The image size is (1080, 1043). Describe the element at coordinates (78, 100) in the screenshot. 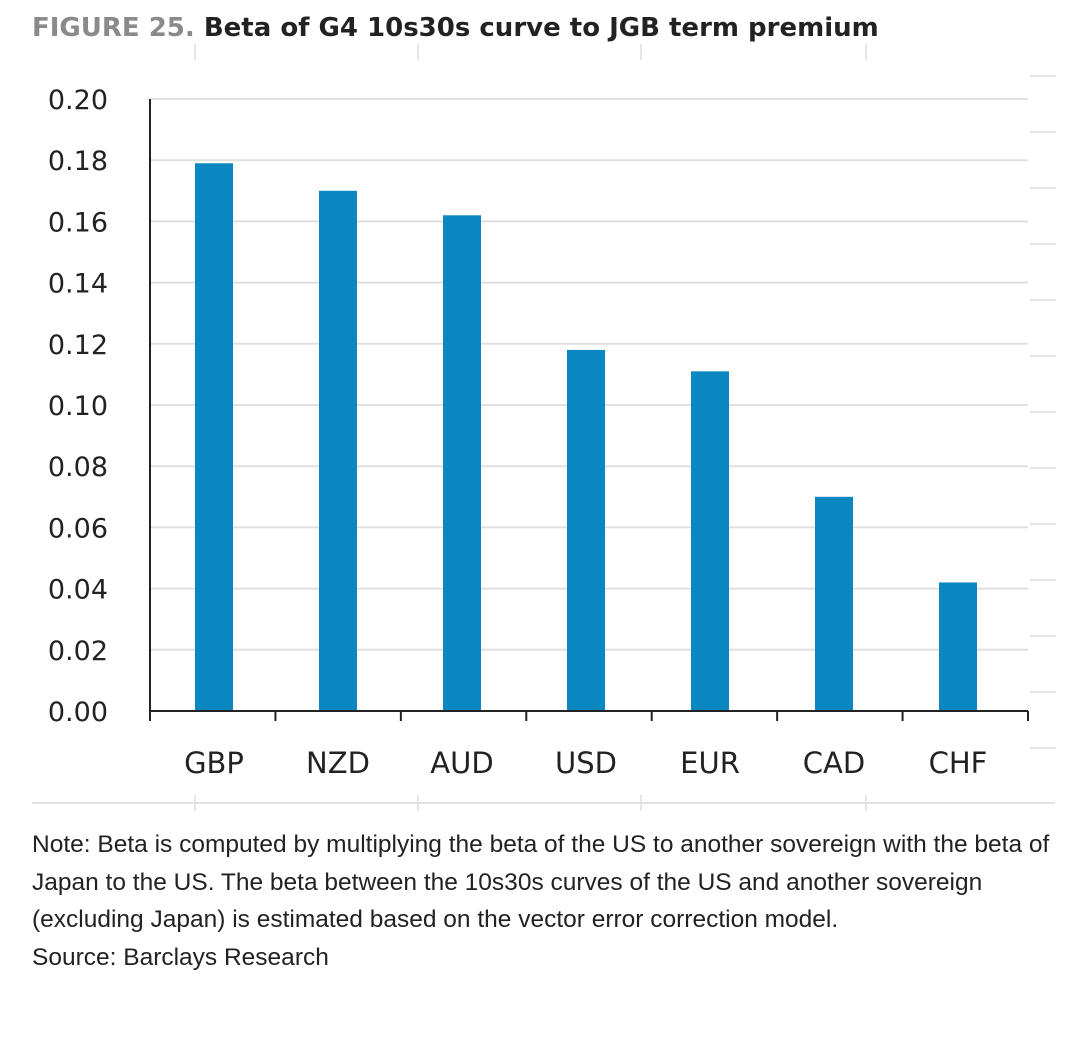

I see `y-tick-label: 0.20` at that location.